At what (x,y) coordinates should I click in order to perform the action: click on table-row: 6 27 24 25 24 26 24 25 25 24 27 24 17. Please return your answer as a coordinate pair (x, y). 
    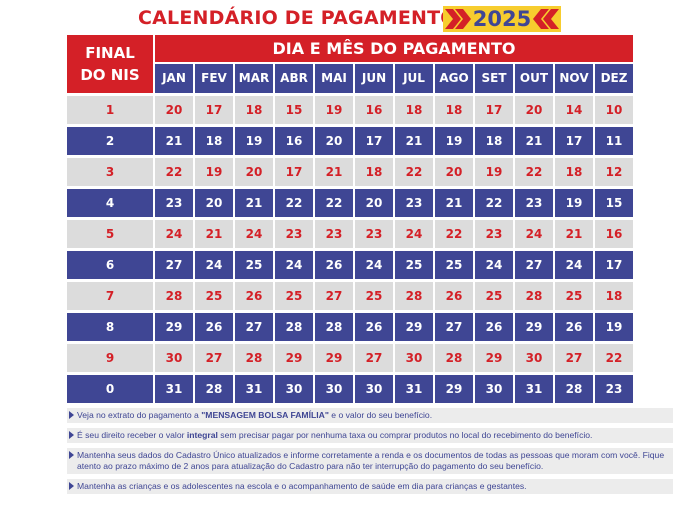
    Looking at the image, I should click on (350, 265).